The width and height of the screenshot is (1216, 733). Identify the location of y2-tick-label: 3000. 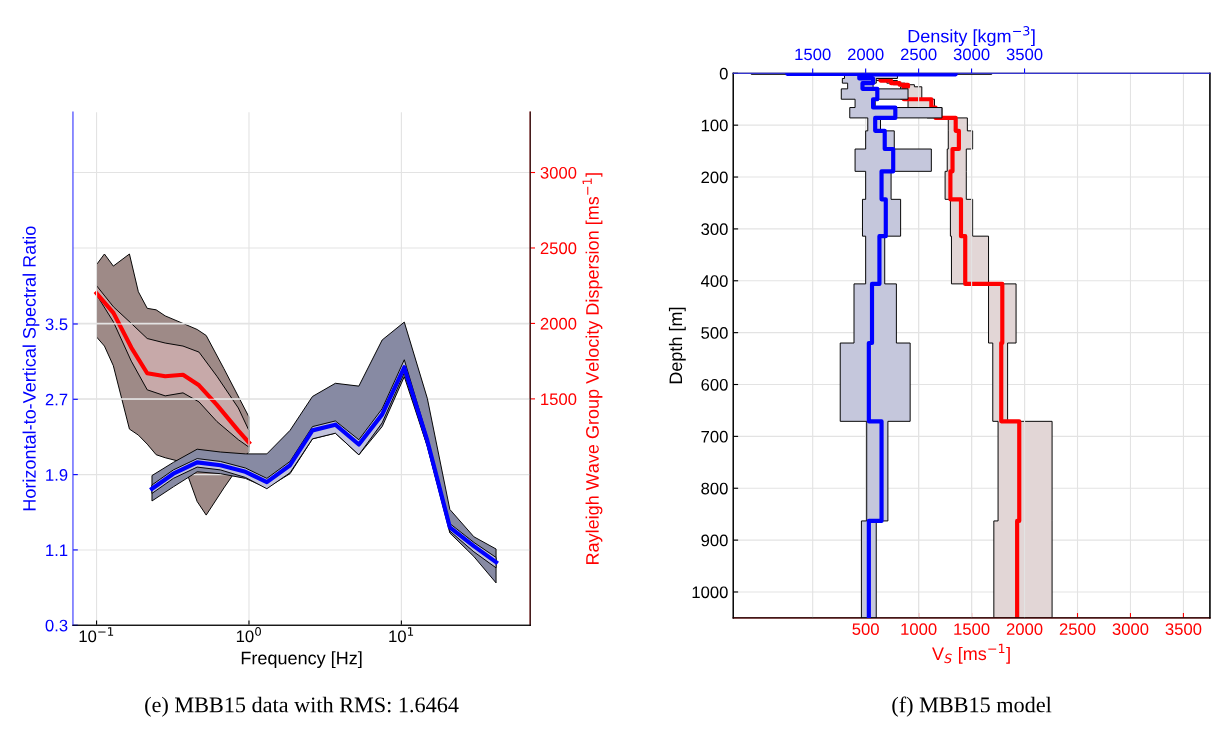
(558, 172).